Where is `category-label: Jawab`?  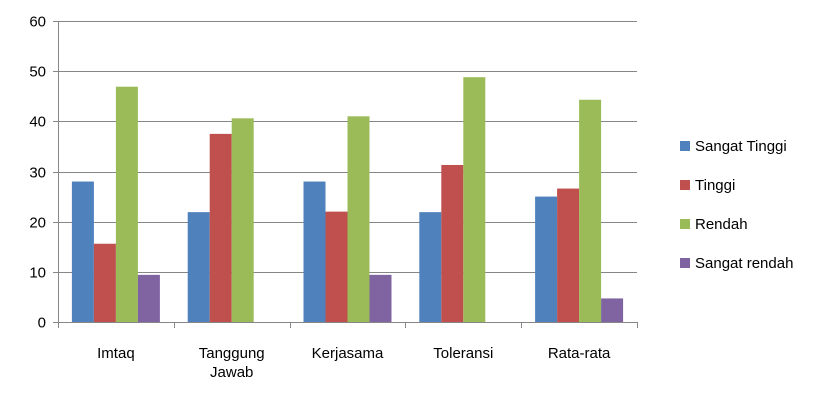
category-label: Jawab is located at coordinates (231, 372).